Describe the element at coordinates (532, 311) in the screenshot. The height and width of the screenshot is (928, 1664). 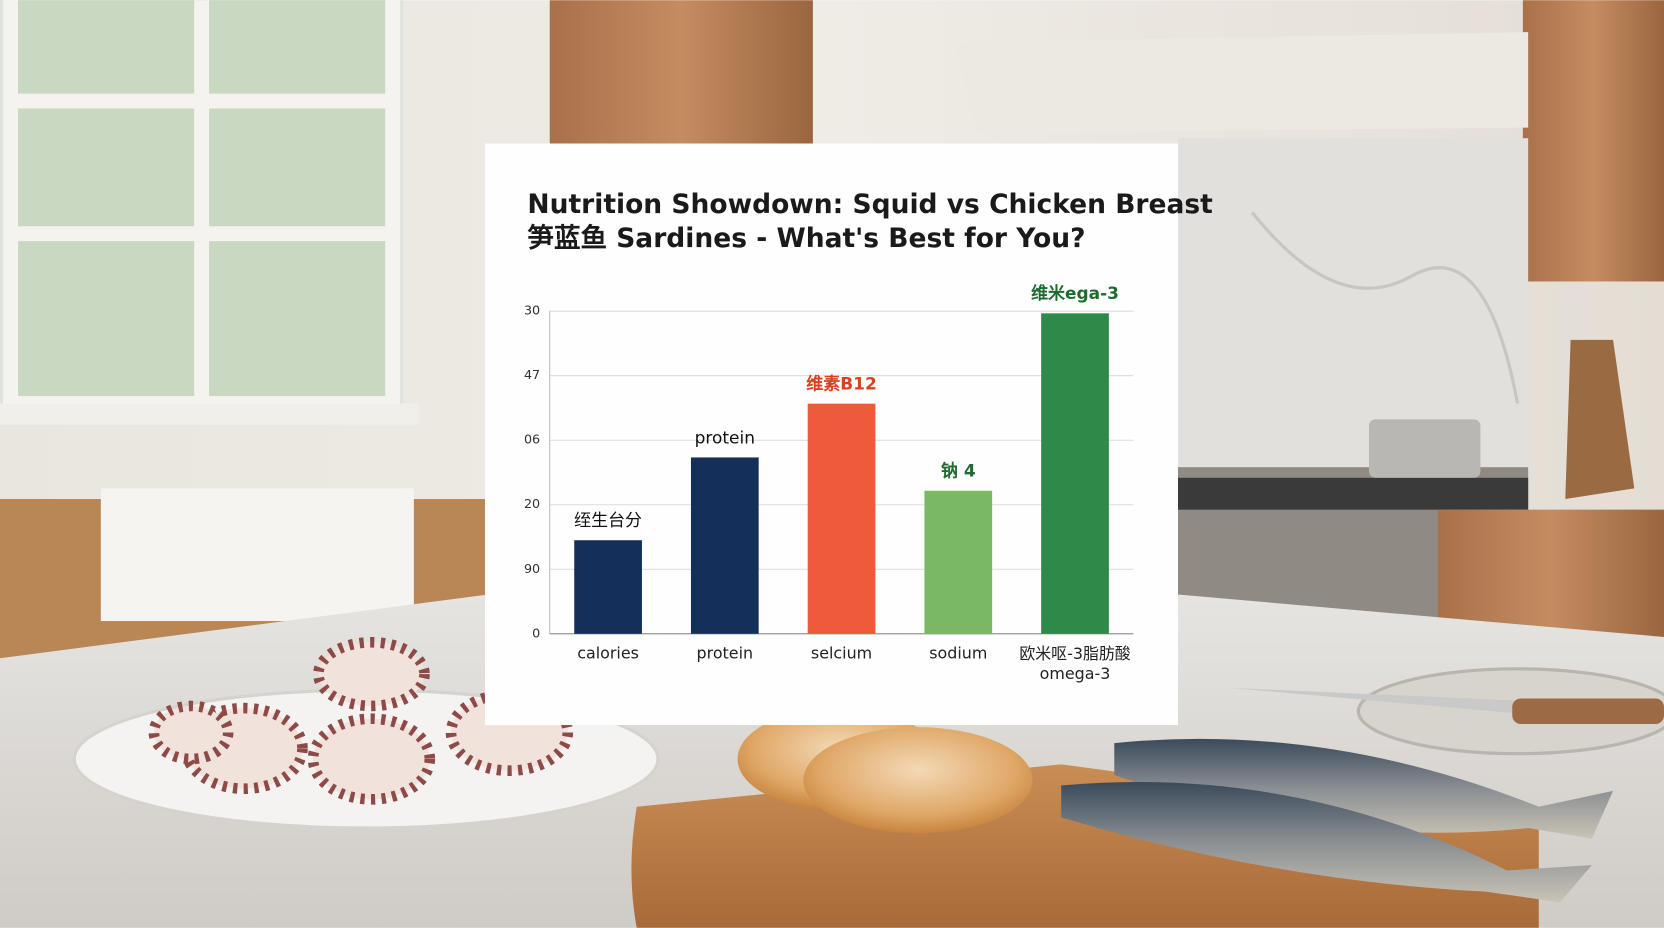
I see `y-tick-label: 30` at that location.